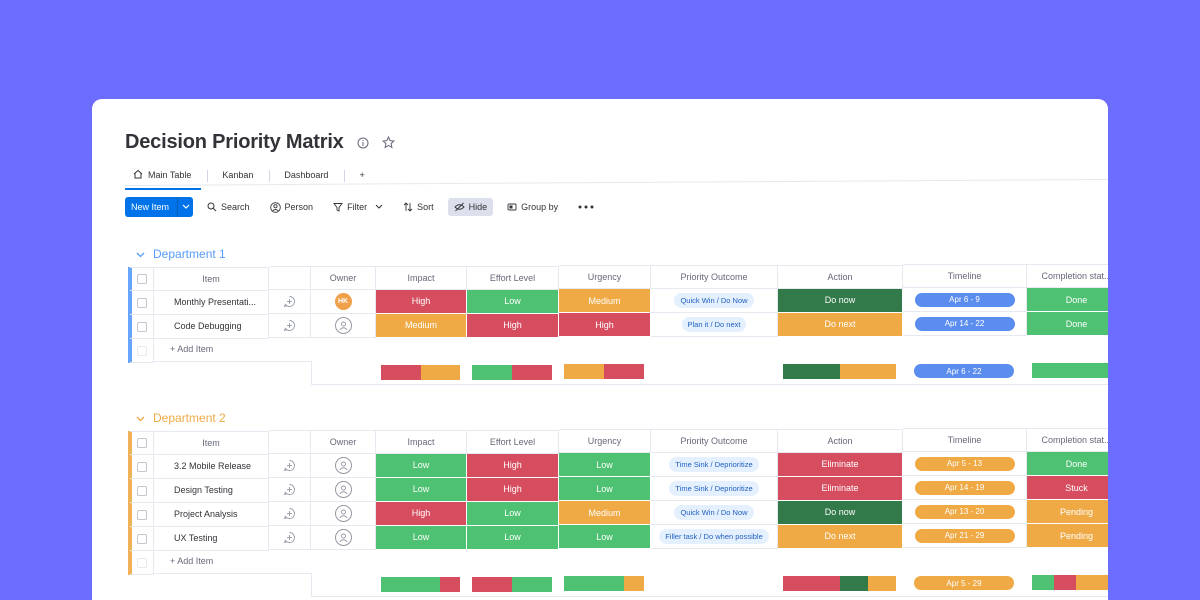 This screenshot has height=600, width=1200. I want to click on cell-timeline: Apr 14 - 19, so click(965, 488).